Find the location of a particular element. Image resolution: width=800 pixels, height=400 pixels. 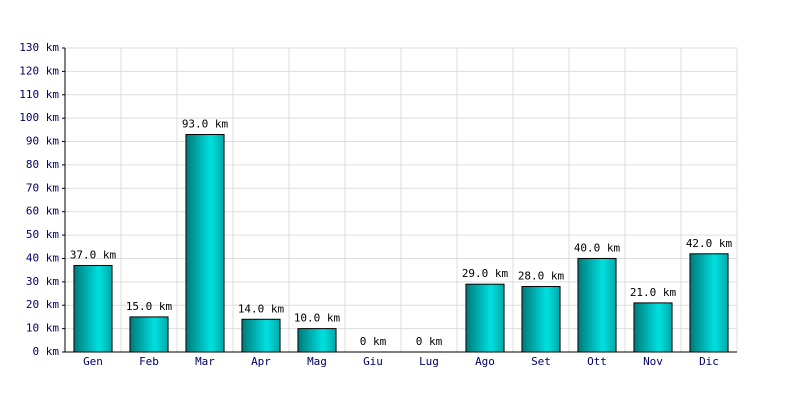

value-label: 37.0 km is located at coordinates (93, 254).